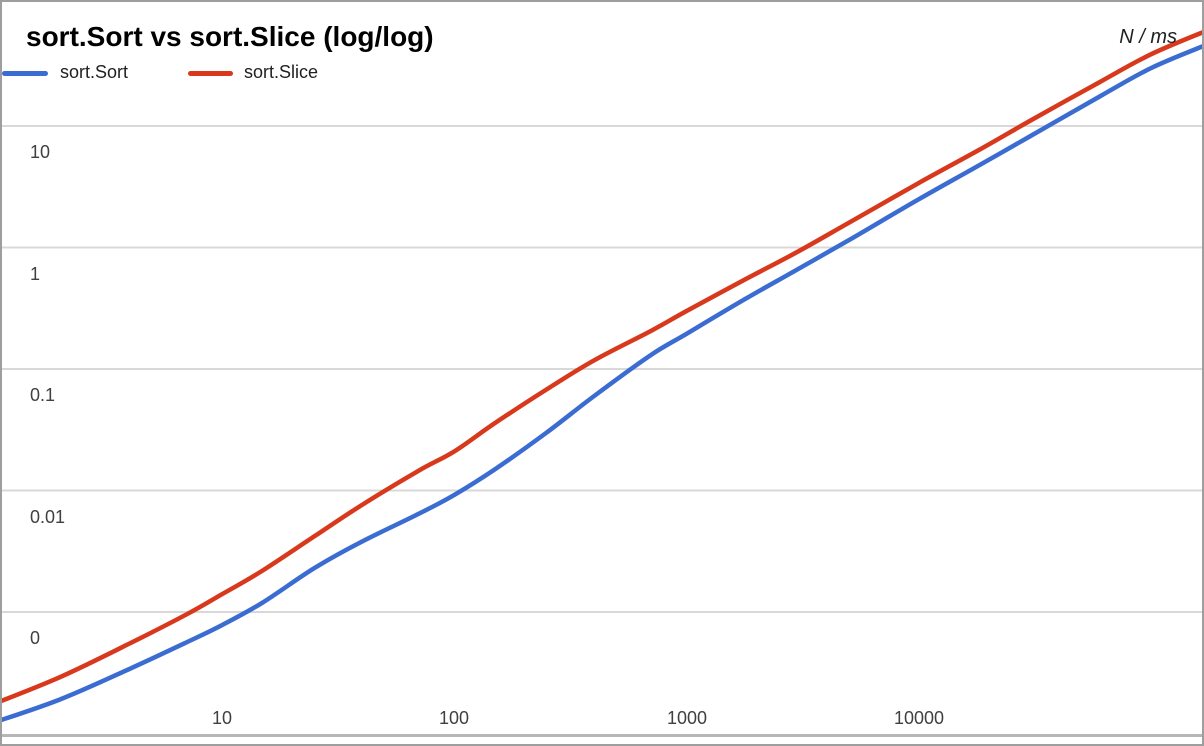 This screenshot has width=1204, height=746. What do you see at coordinates (94, 72) in the screenshot?
I see `legend-label-sort-sort: sort.Sort` at bounding box center [94, 72].